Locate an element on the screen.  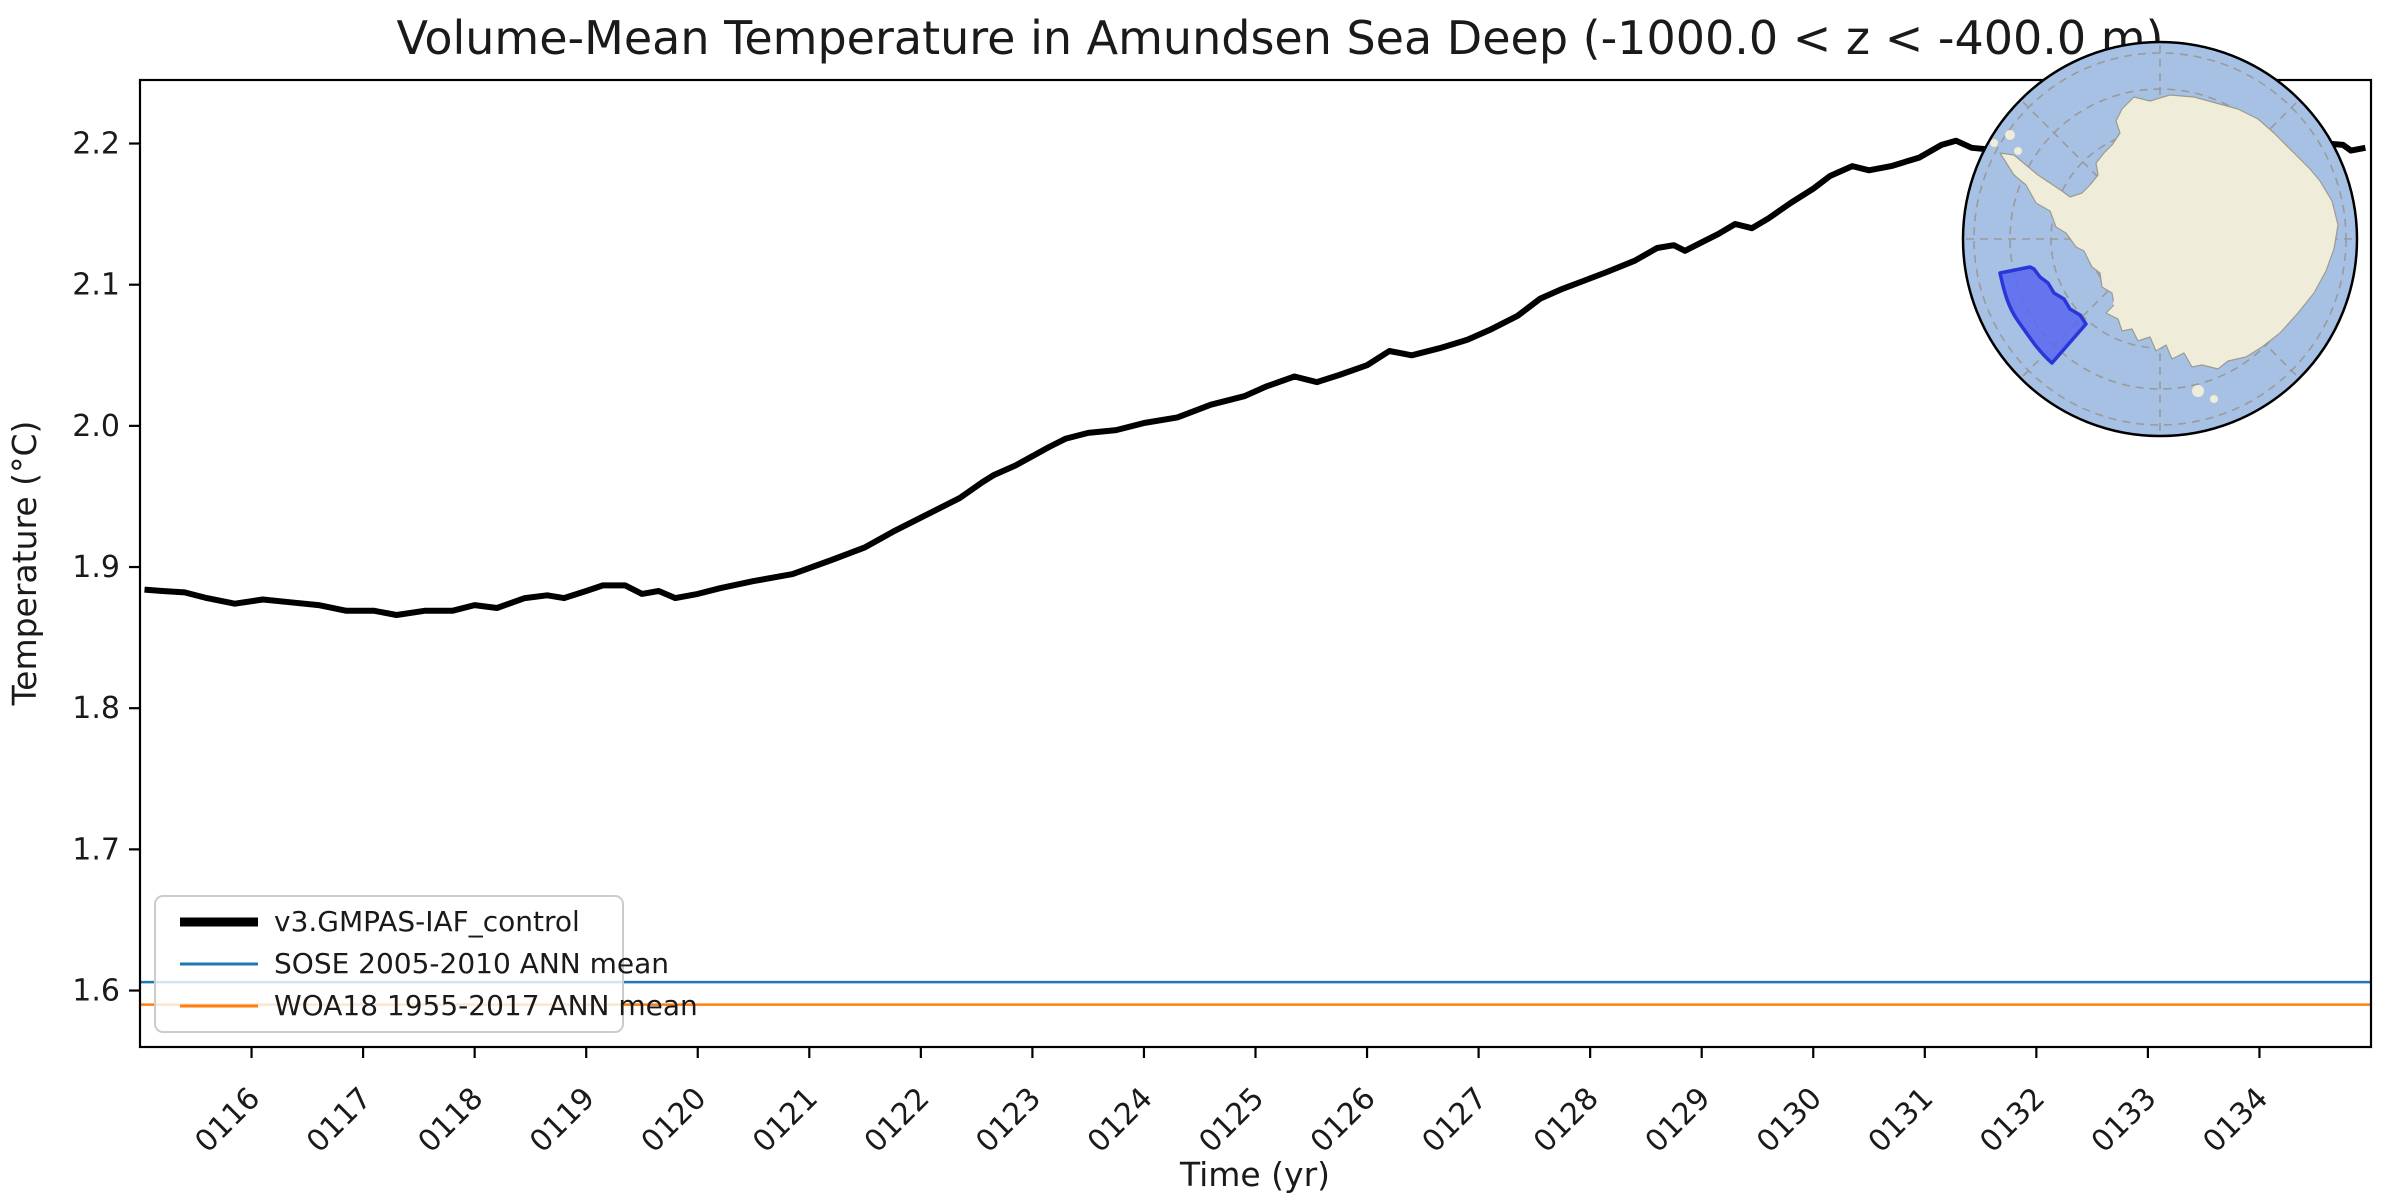
y-tick-label: 1.8 is located at coordinates (96, 708).